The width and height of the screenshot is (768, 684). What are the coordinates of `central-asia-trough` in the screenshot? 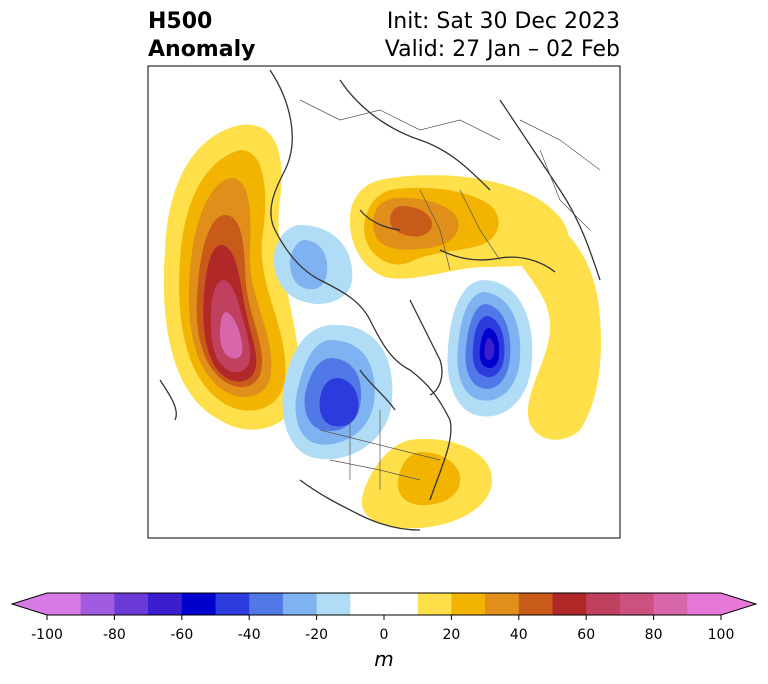 It's located at (490, 348).